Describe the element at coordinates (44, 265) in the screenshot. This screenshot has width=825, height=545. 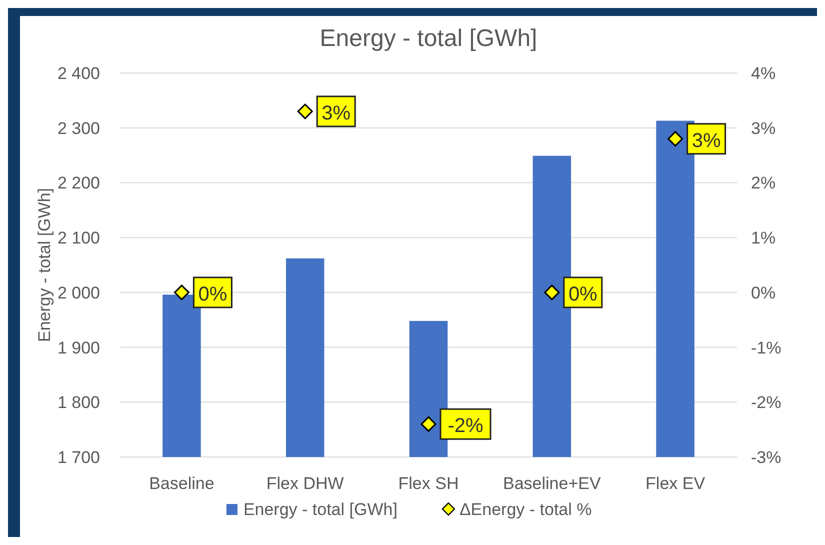
I see `y-axis-title: Energy - total [GWh]` at that location.